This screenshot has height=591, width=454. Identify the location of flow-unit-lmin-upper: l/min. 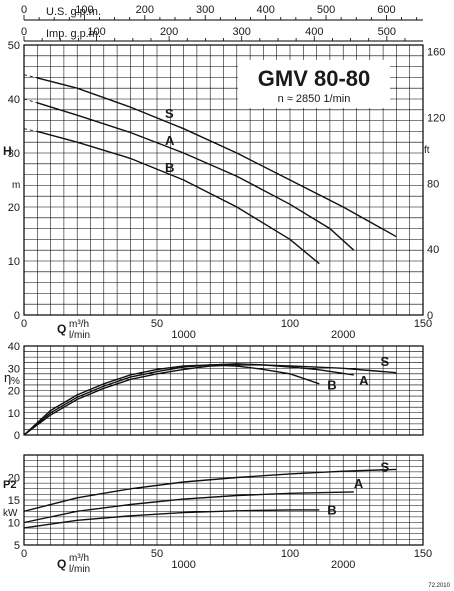
(79, 335).